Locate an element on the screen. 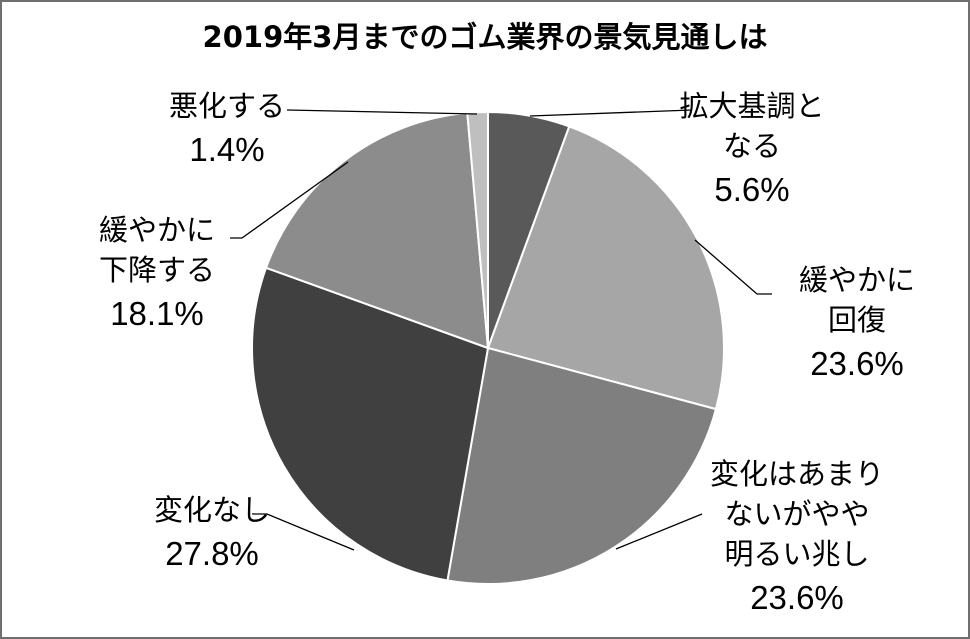 The height and width of the screenshot is (639, 970). chart-title: 2019年3月までのゴム業界の景気見通しは is located at coordinates (485, 37).